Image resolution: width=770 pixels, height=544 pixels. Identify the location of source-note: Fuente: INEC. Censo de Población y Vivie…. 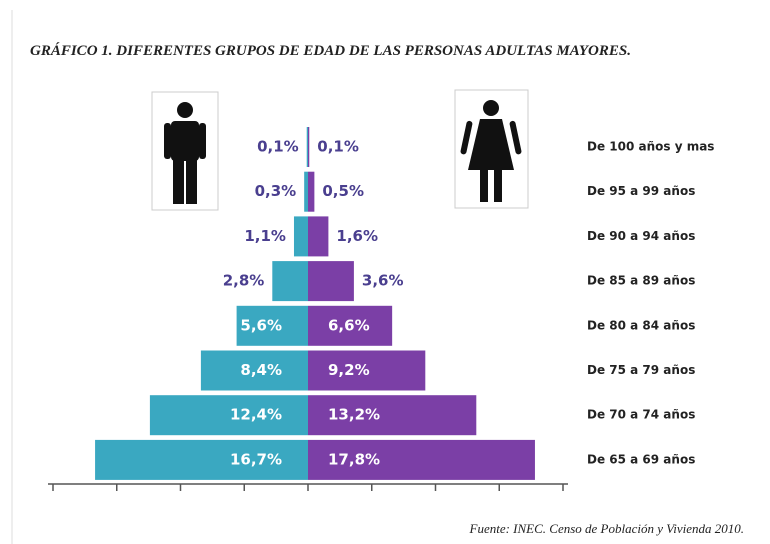
(607, 528).